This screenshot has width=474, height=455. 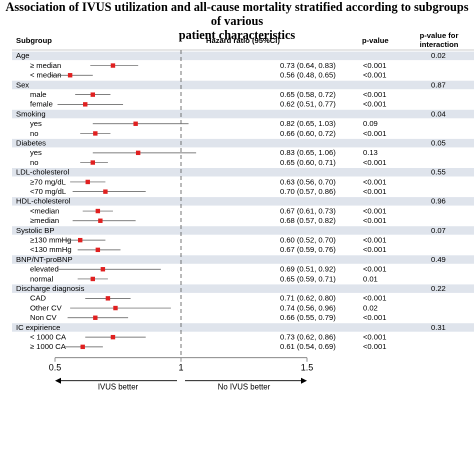 What do you see at coordinates (374, 210) in the screenshot?
I see `p-value-5-0: <0.001` at bounding box center [374, 210].